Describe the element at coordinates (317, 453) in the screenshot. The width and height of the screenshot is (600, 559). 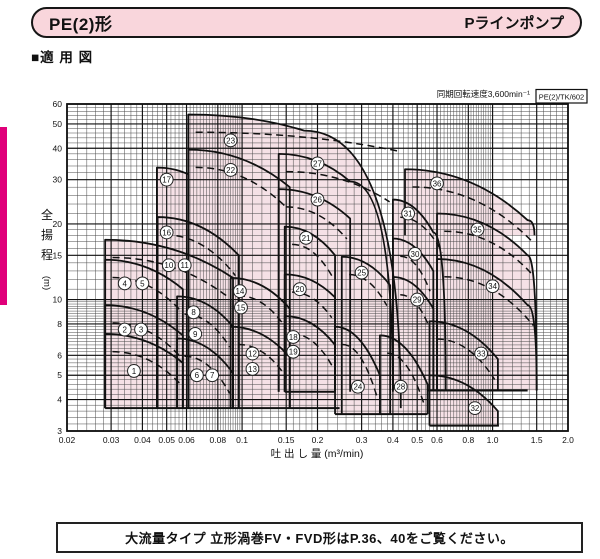
I see `x-axis-title: 吐 出 し 量 (m³/min)` at that location.